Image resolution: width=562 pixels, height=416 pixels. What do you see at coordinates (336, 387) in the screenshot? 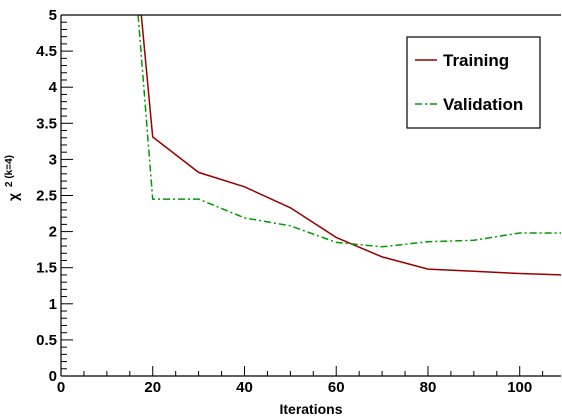
I see `x-tick-label: 60` at bounding box center [336, 387].